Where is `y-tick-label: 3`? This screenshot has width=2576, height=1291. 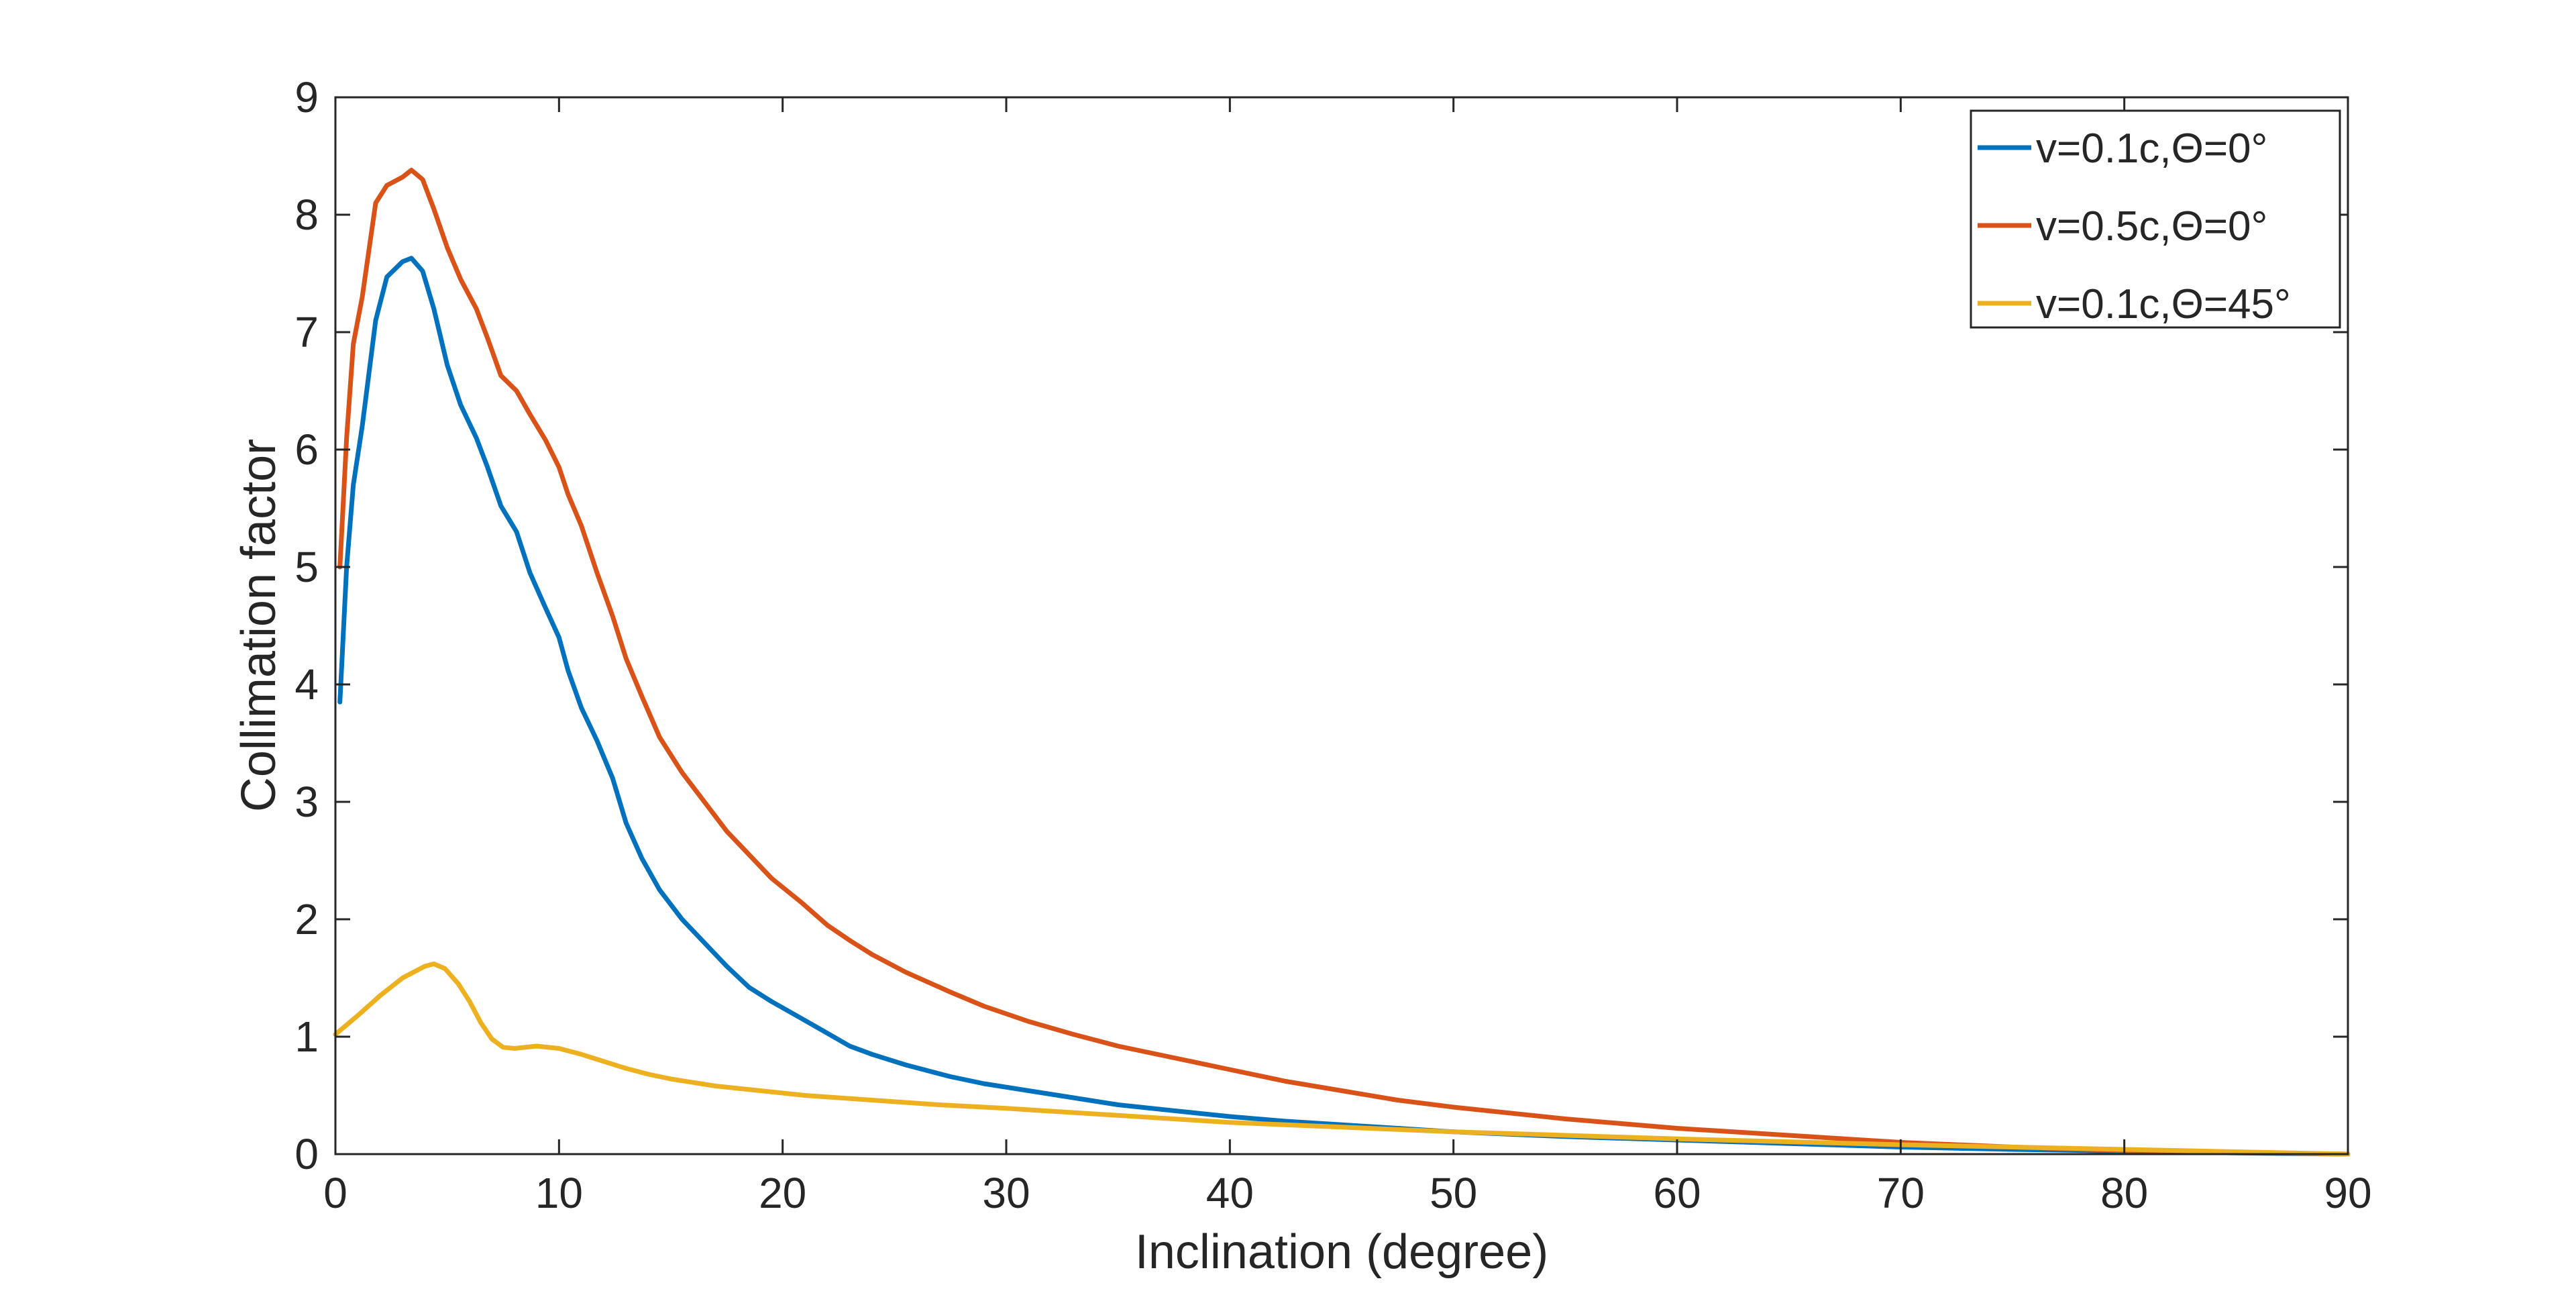 y-tick-label: 3 is located at coordinates (306, 802).